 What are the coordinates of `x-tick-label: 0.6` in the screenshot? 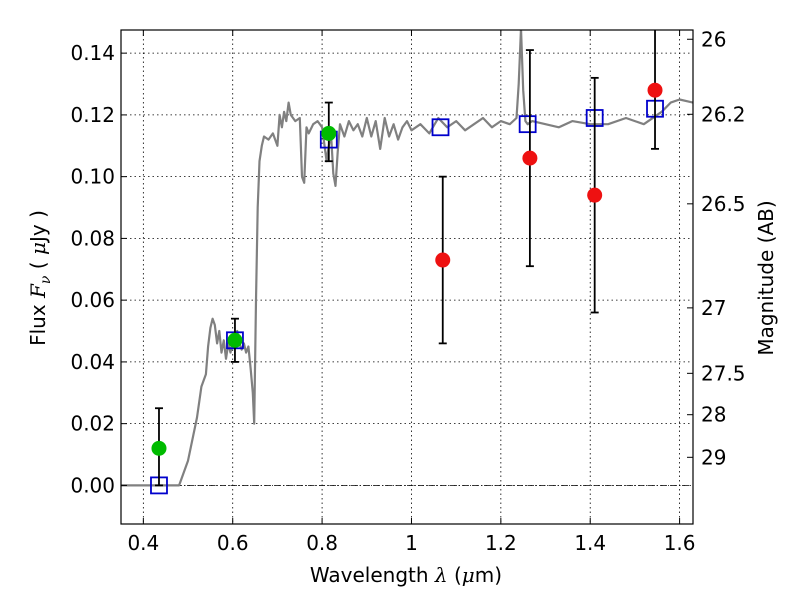 It's located at (233, 543).